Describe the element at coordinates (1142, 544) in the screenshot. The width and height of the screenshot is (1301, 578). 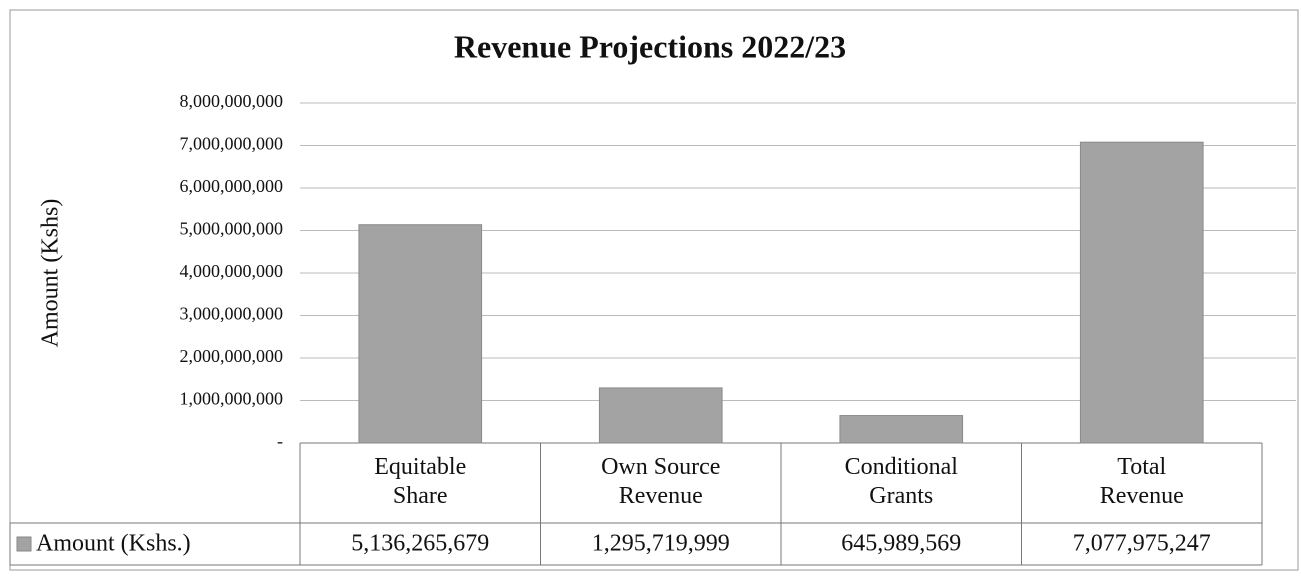
I see `value-label: 7,077,975,247` at that location.